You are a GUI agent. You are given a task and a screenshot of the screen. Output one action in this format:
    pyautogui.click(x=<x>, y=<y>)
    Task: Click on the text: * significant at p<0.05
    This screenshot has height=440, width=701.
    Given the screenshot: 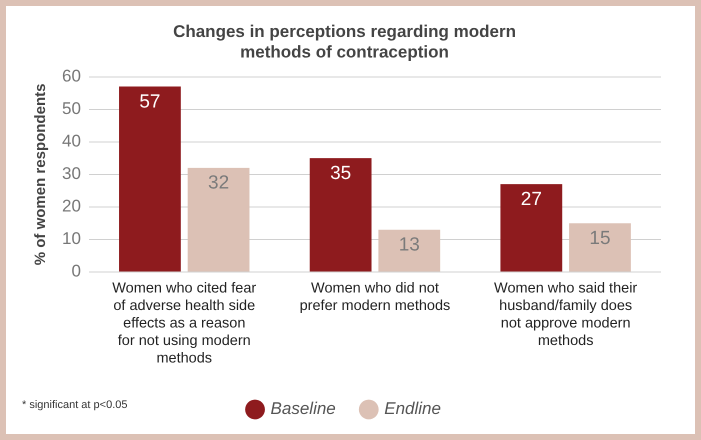 What is the action you would take?
    pyautogui.click(x=75, y=405)
    